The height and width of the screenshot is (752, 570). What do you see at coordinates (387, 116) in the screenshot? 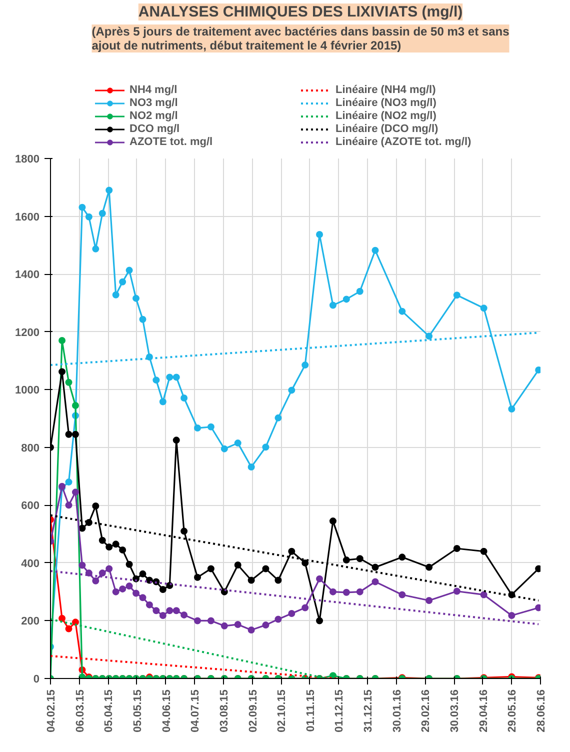
I see `legend-label: Linéaire (NO2 mg/l)` at bounding box center [387, 116].